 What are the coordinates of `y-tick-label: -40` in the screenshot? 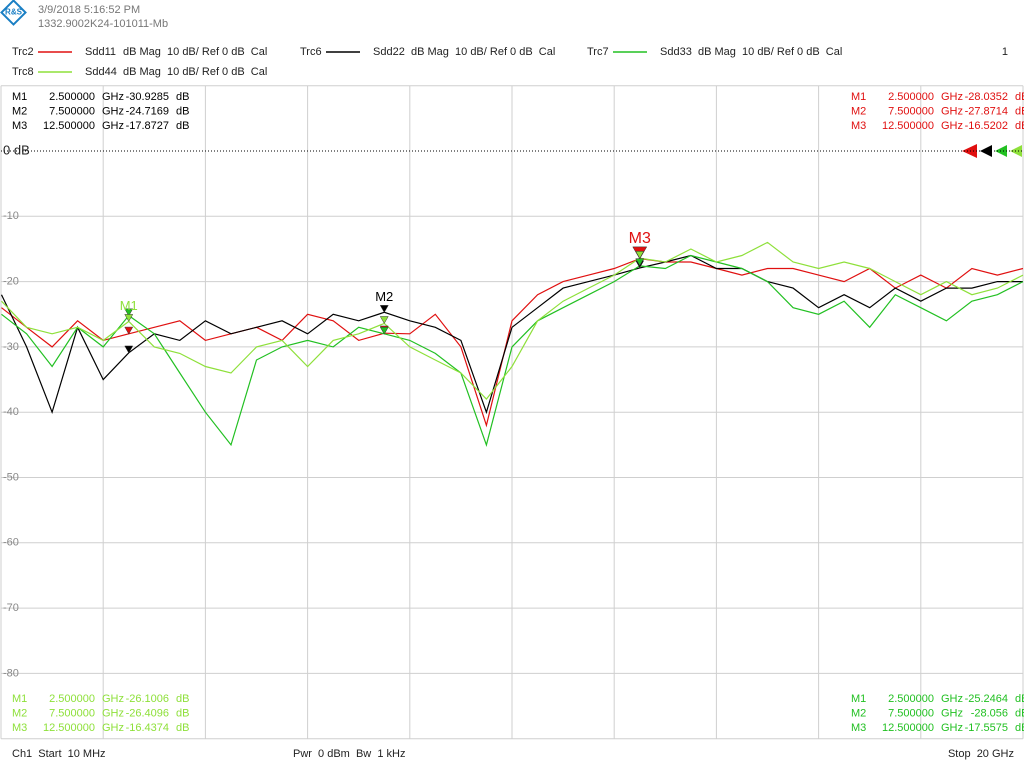 It's located at (11, 412).